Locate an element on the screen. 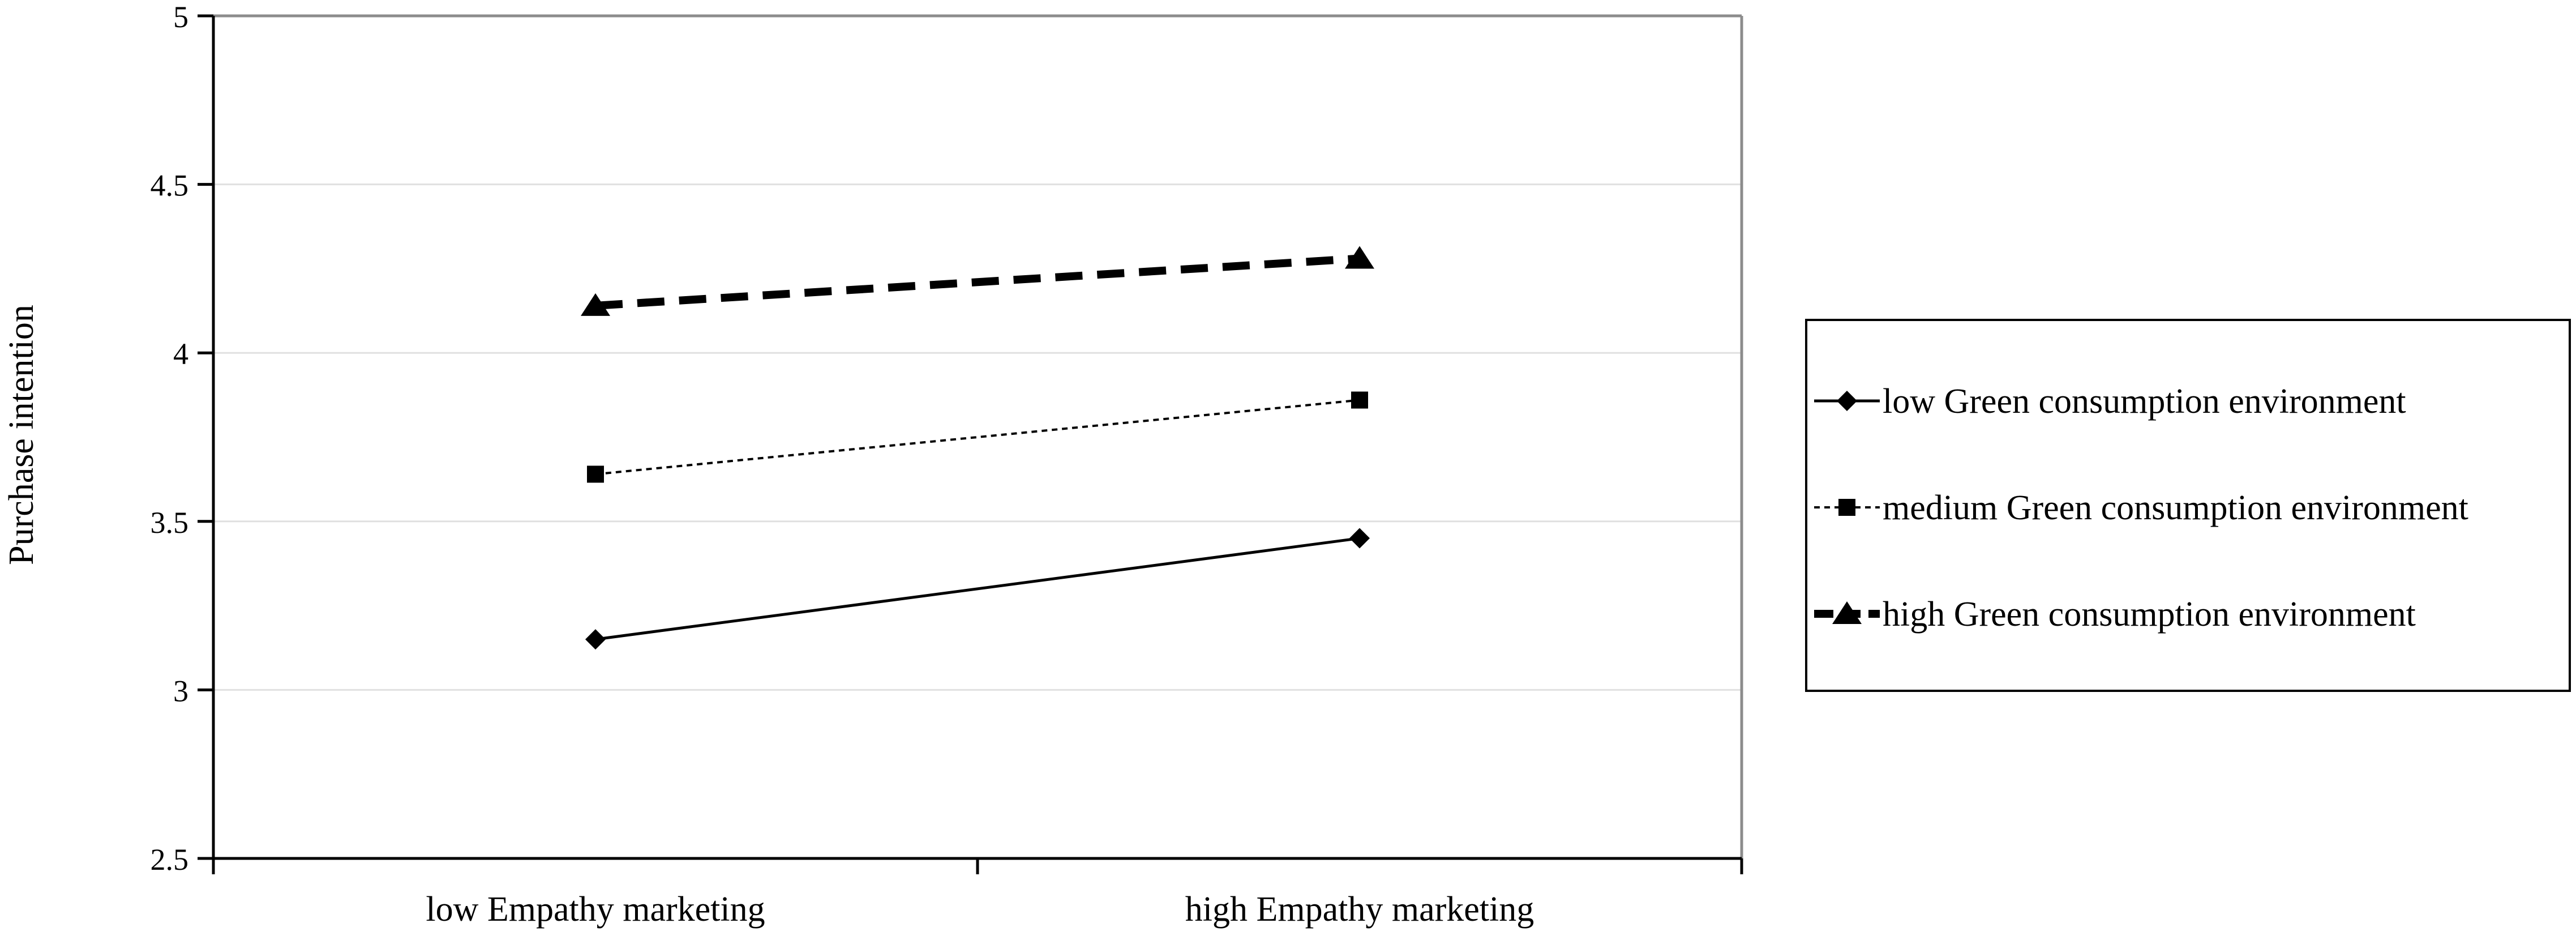 The height and width of the screenshot is (936, 2576). y-tick-label: 5 is located at coordinates (180, 17).